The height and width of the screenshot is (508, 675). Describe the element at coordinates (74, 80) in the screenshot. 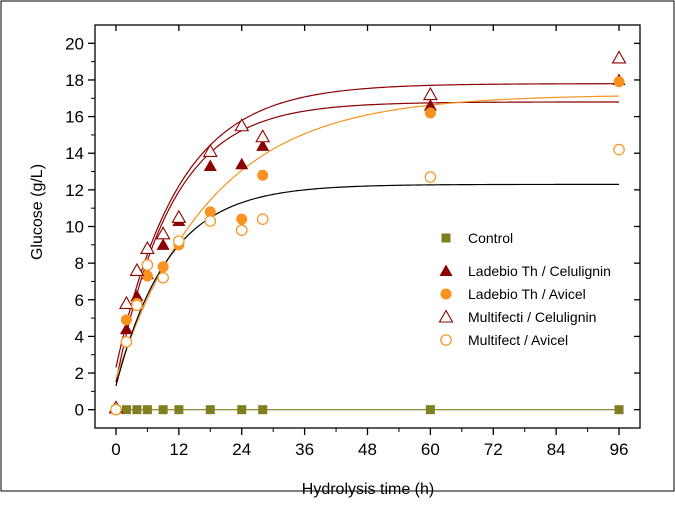

I see `y-tick-label: 18` at that location.